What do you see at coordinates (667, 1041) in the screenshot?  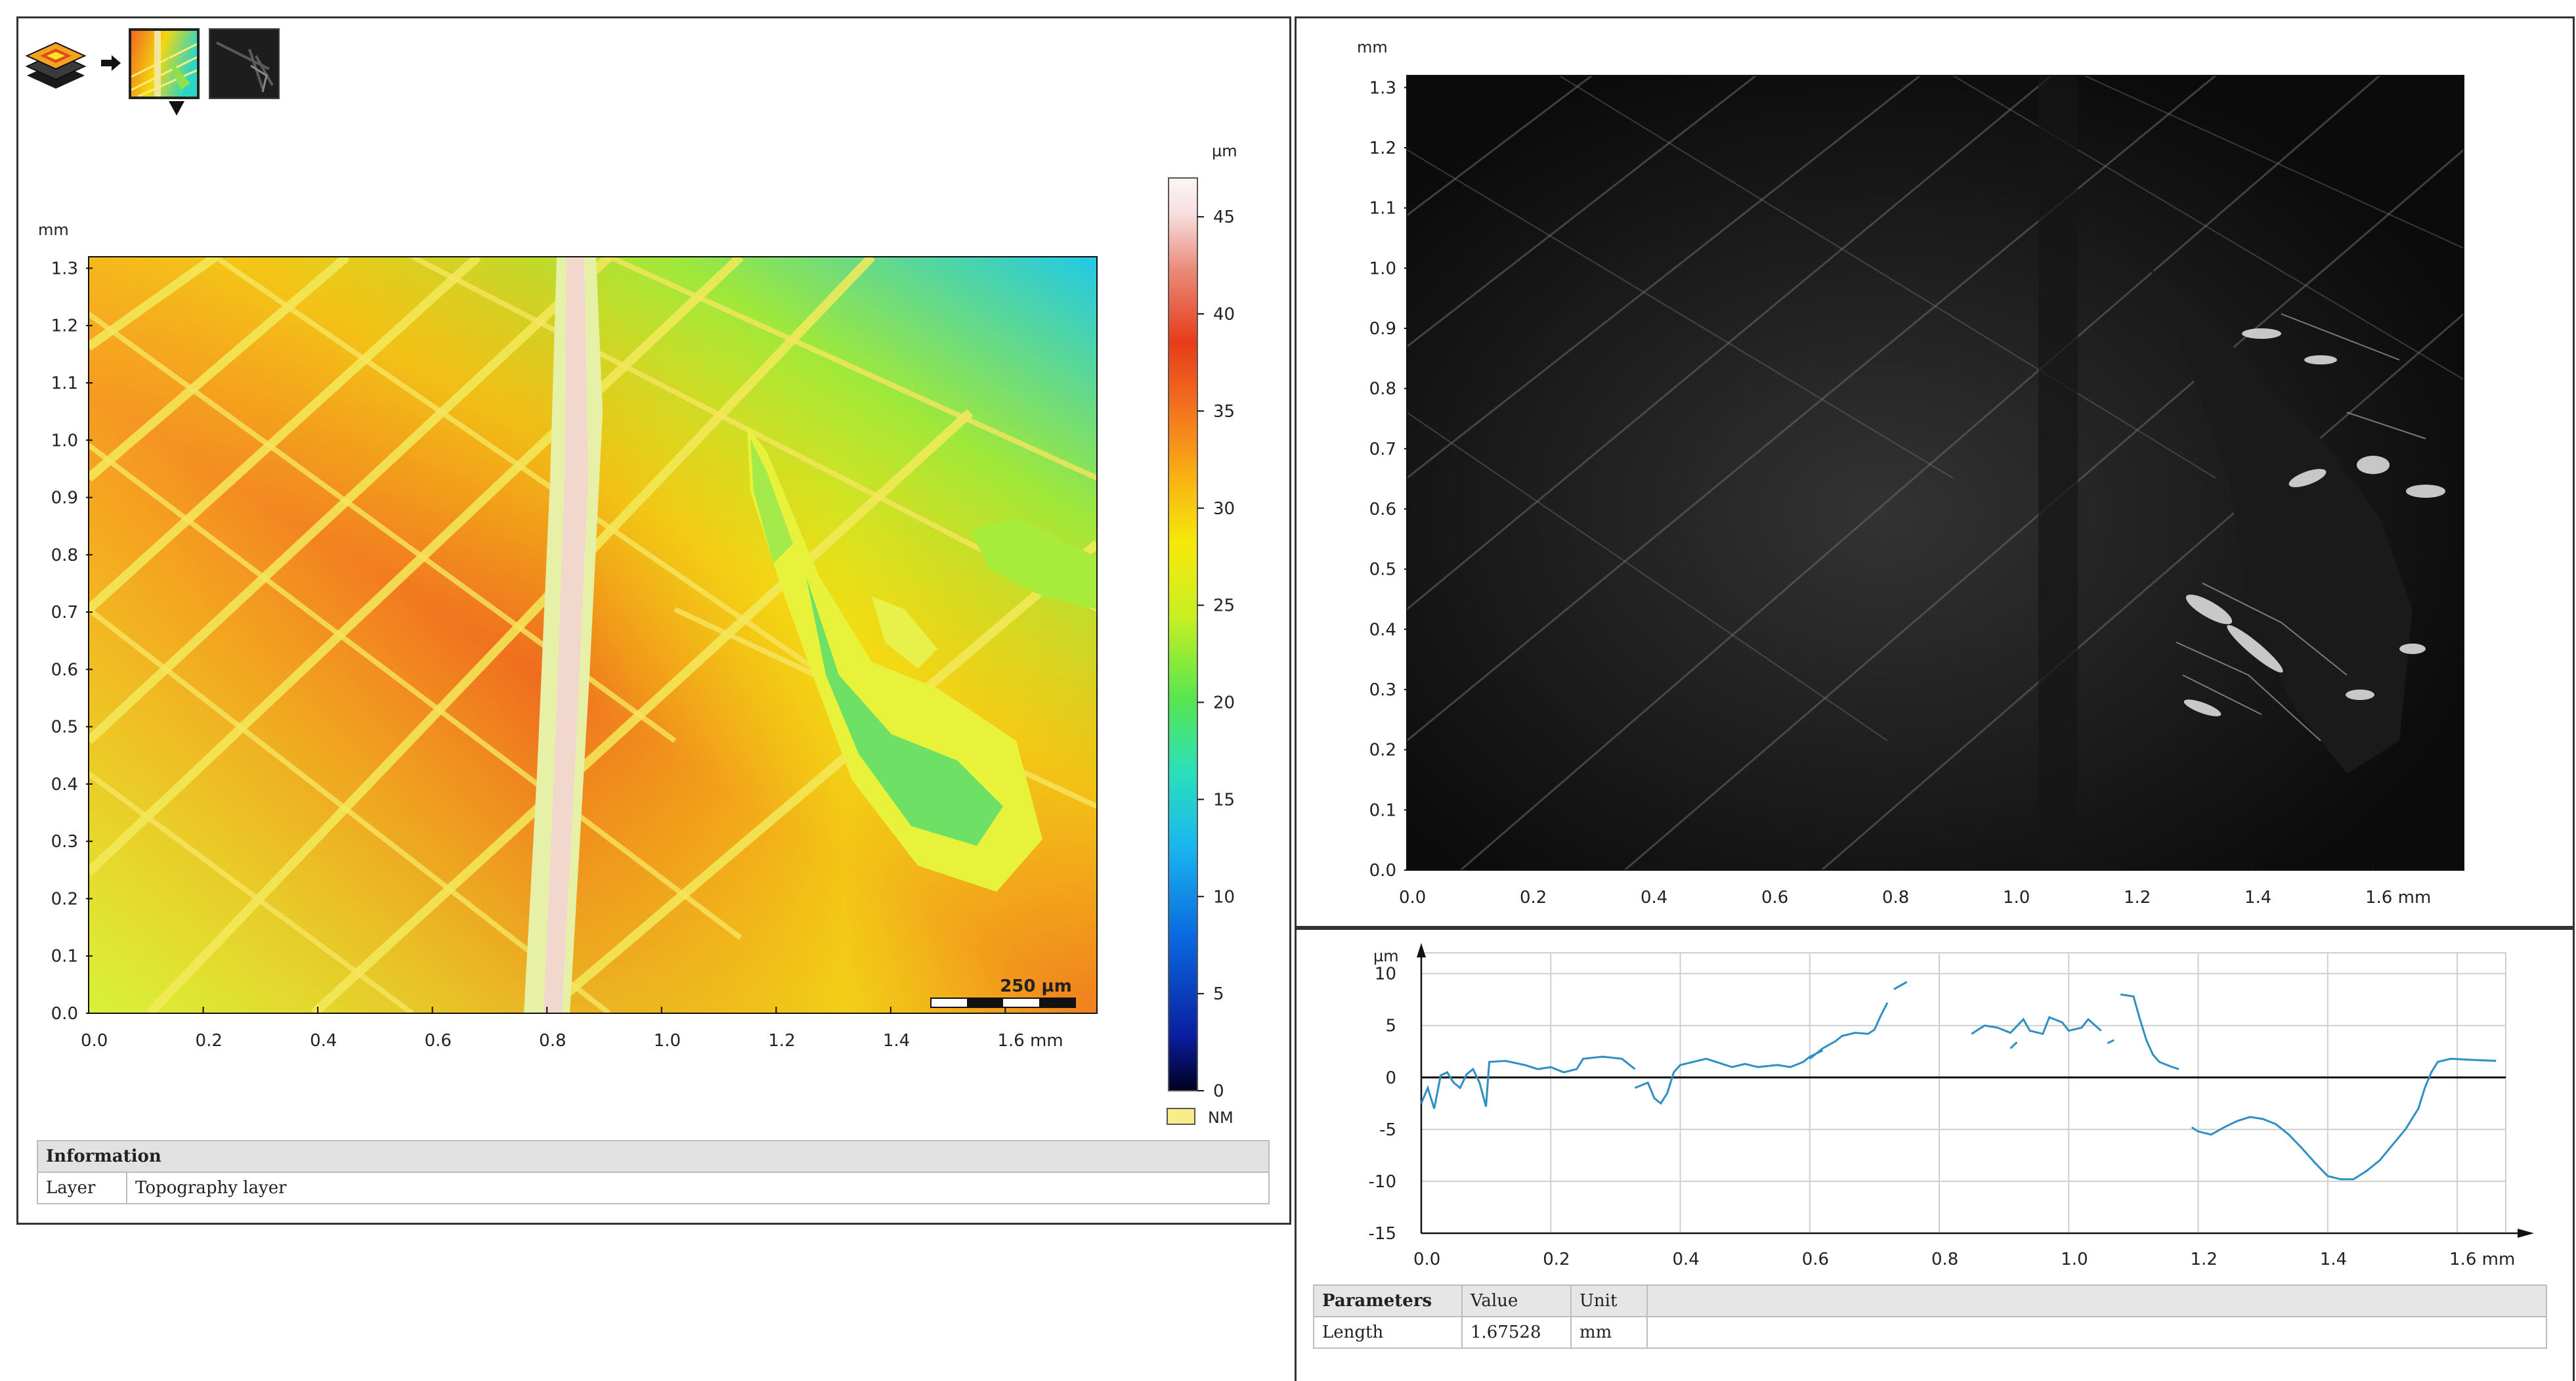 I see `topography-x-tick-label: 1.0` at bounding box center [667, 1041].